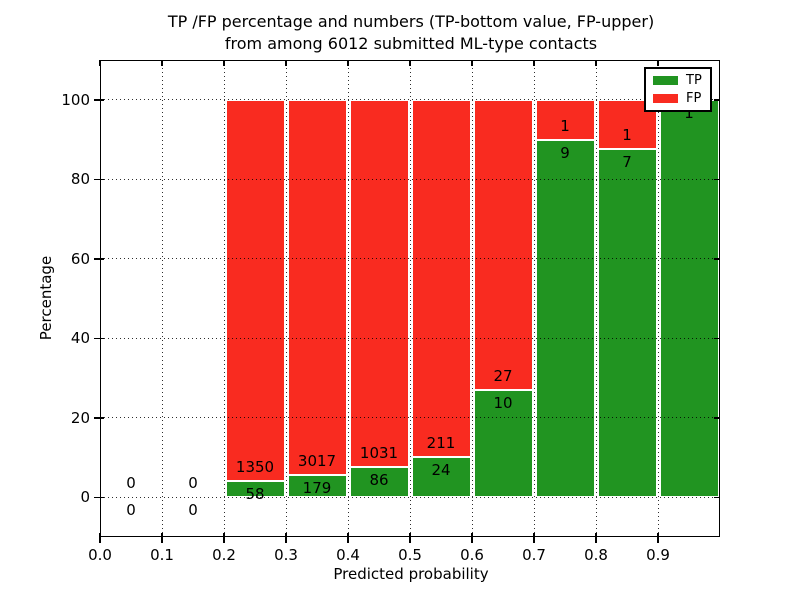  I want to click on legend-swatch-fp, so click(665, 98).